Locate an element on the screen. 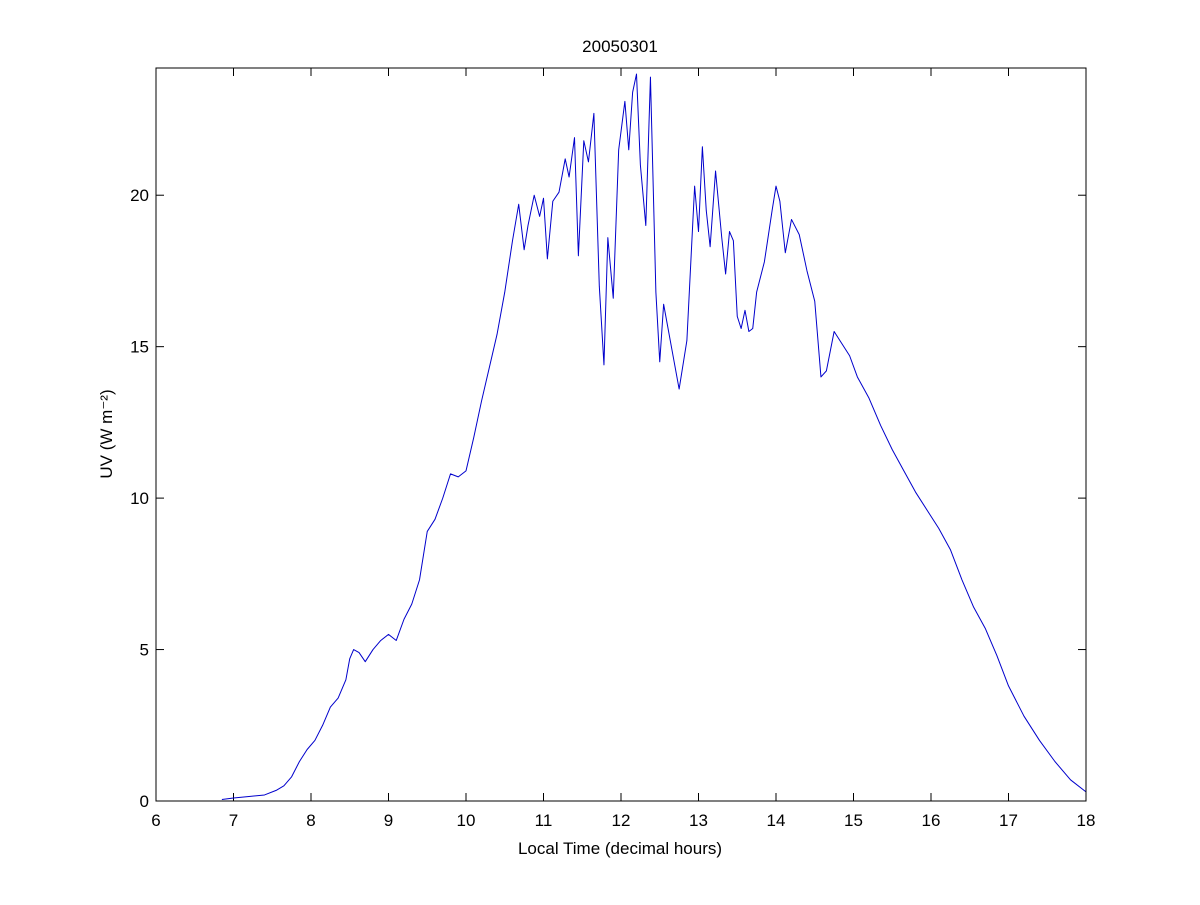 This screenshot has width=1200, height=905. y-tick-label: 10 is located at coordinates (139, 498).